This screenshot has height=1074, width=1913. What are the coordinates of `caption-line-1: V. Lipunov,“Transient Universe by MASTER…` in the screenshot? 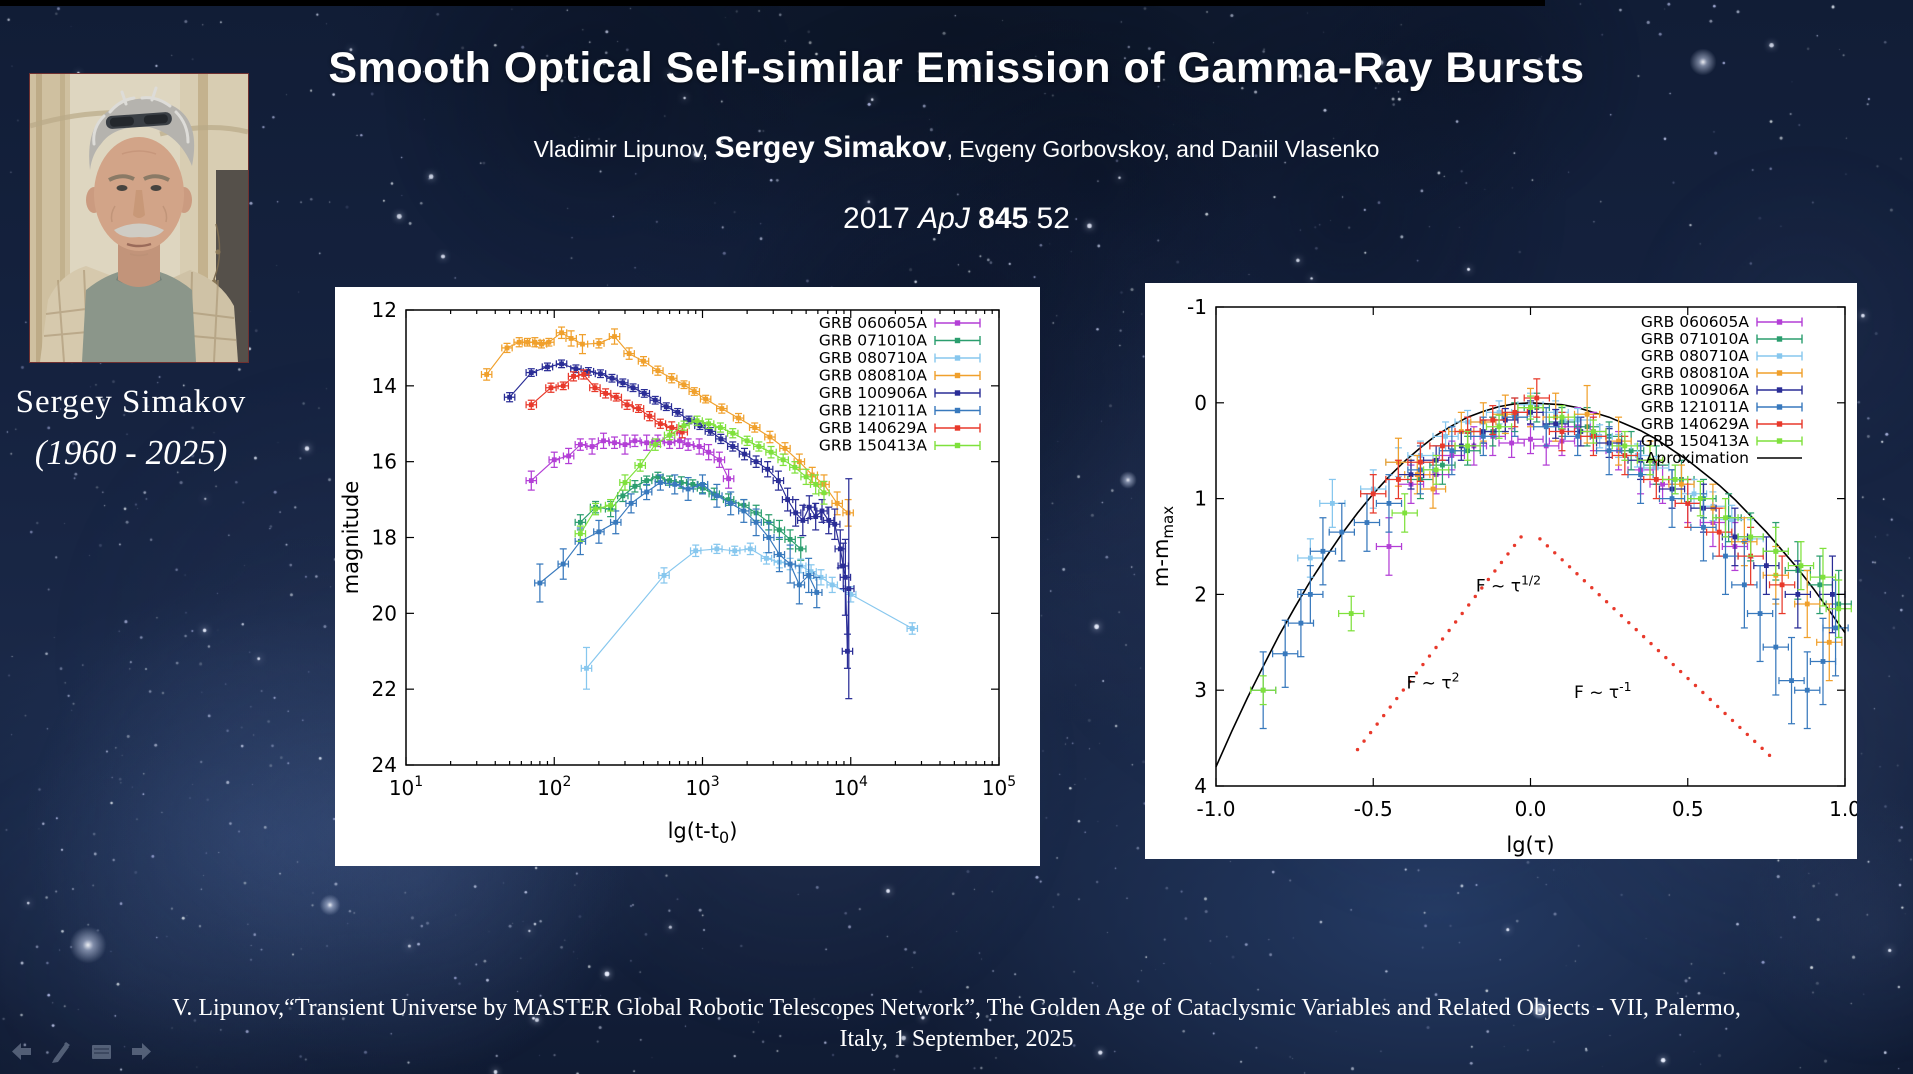 It's located at (956, 1008).